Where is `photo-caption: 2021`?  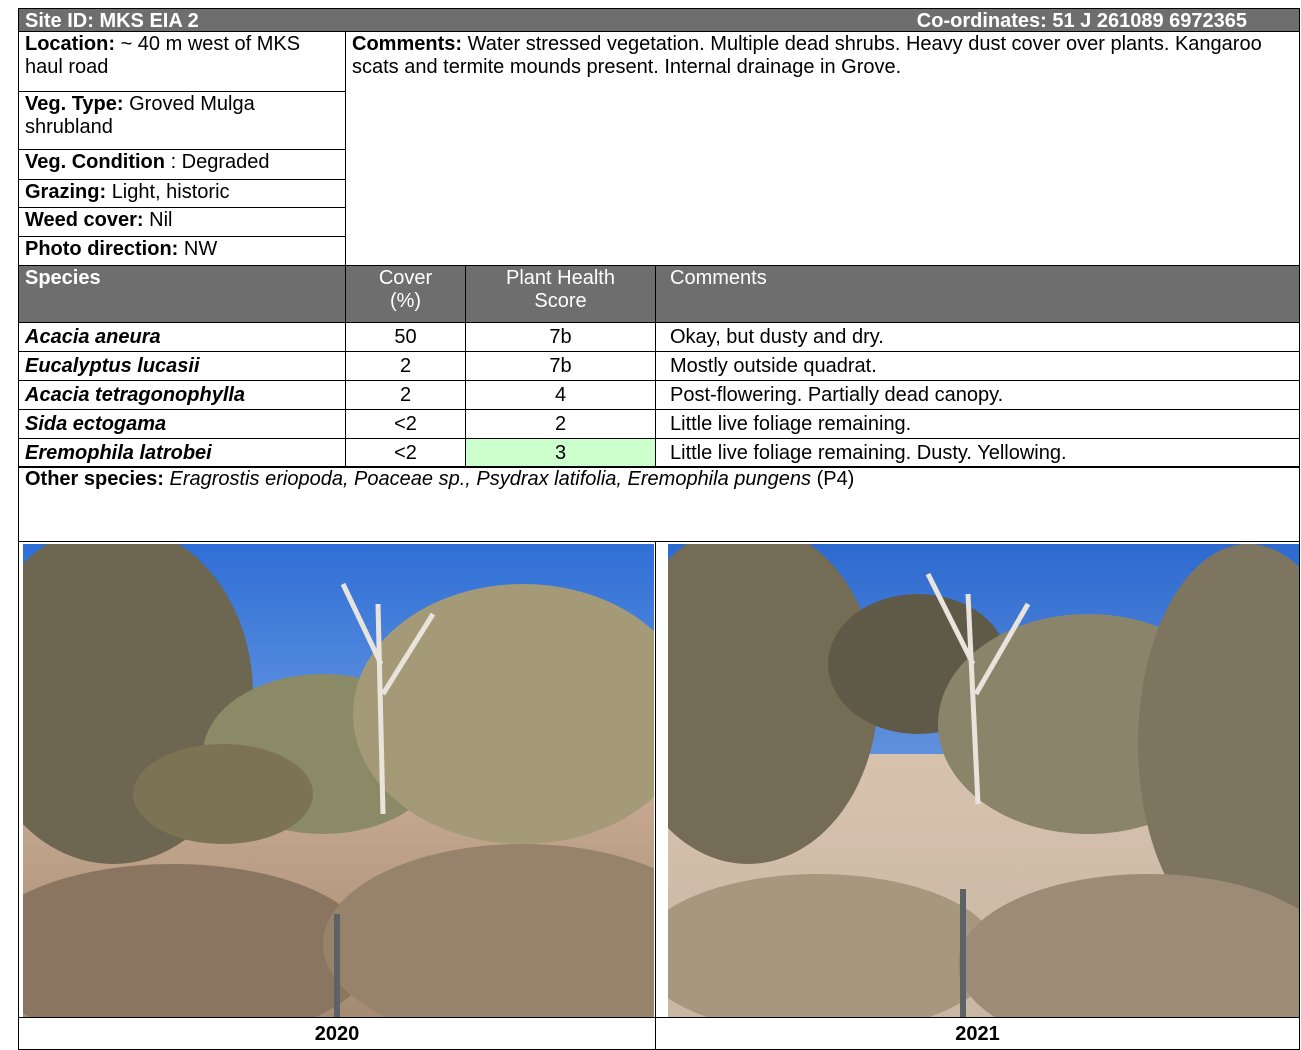
photo-caption: 2021 is located at coordinates (977, 1033).